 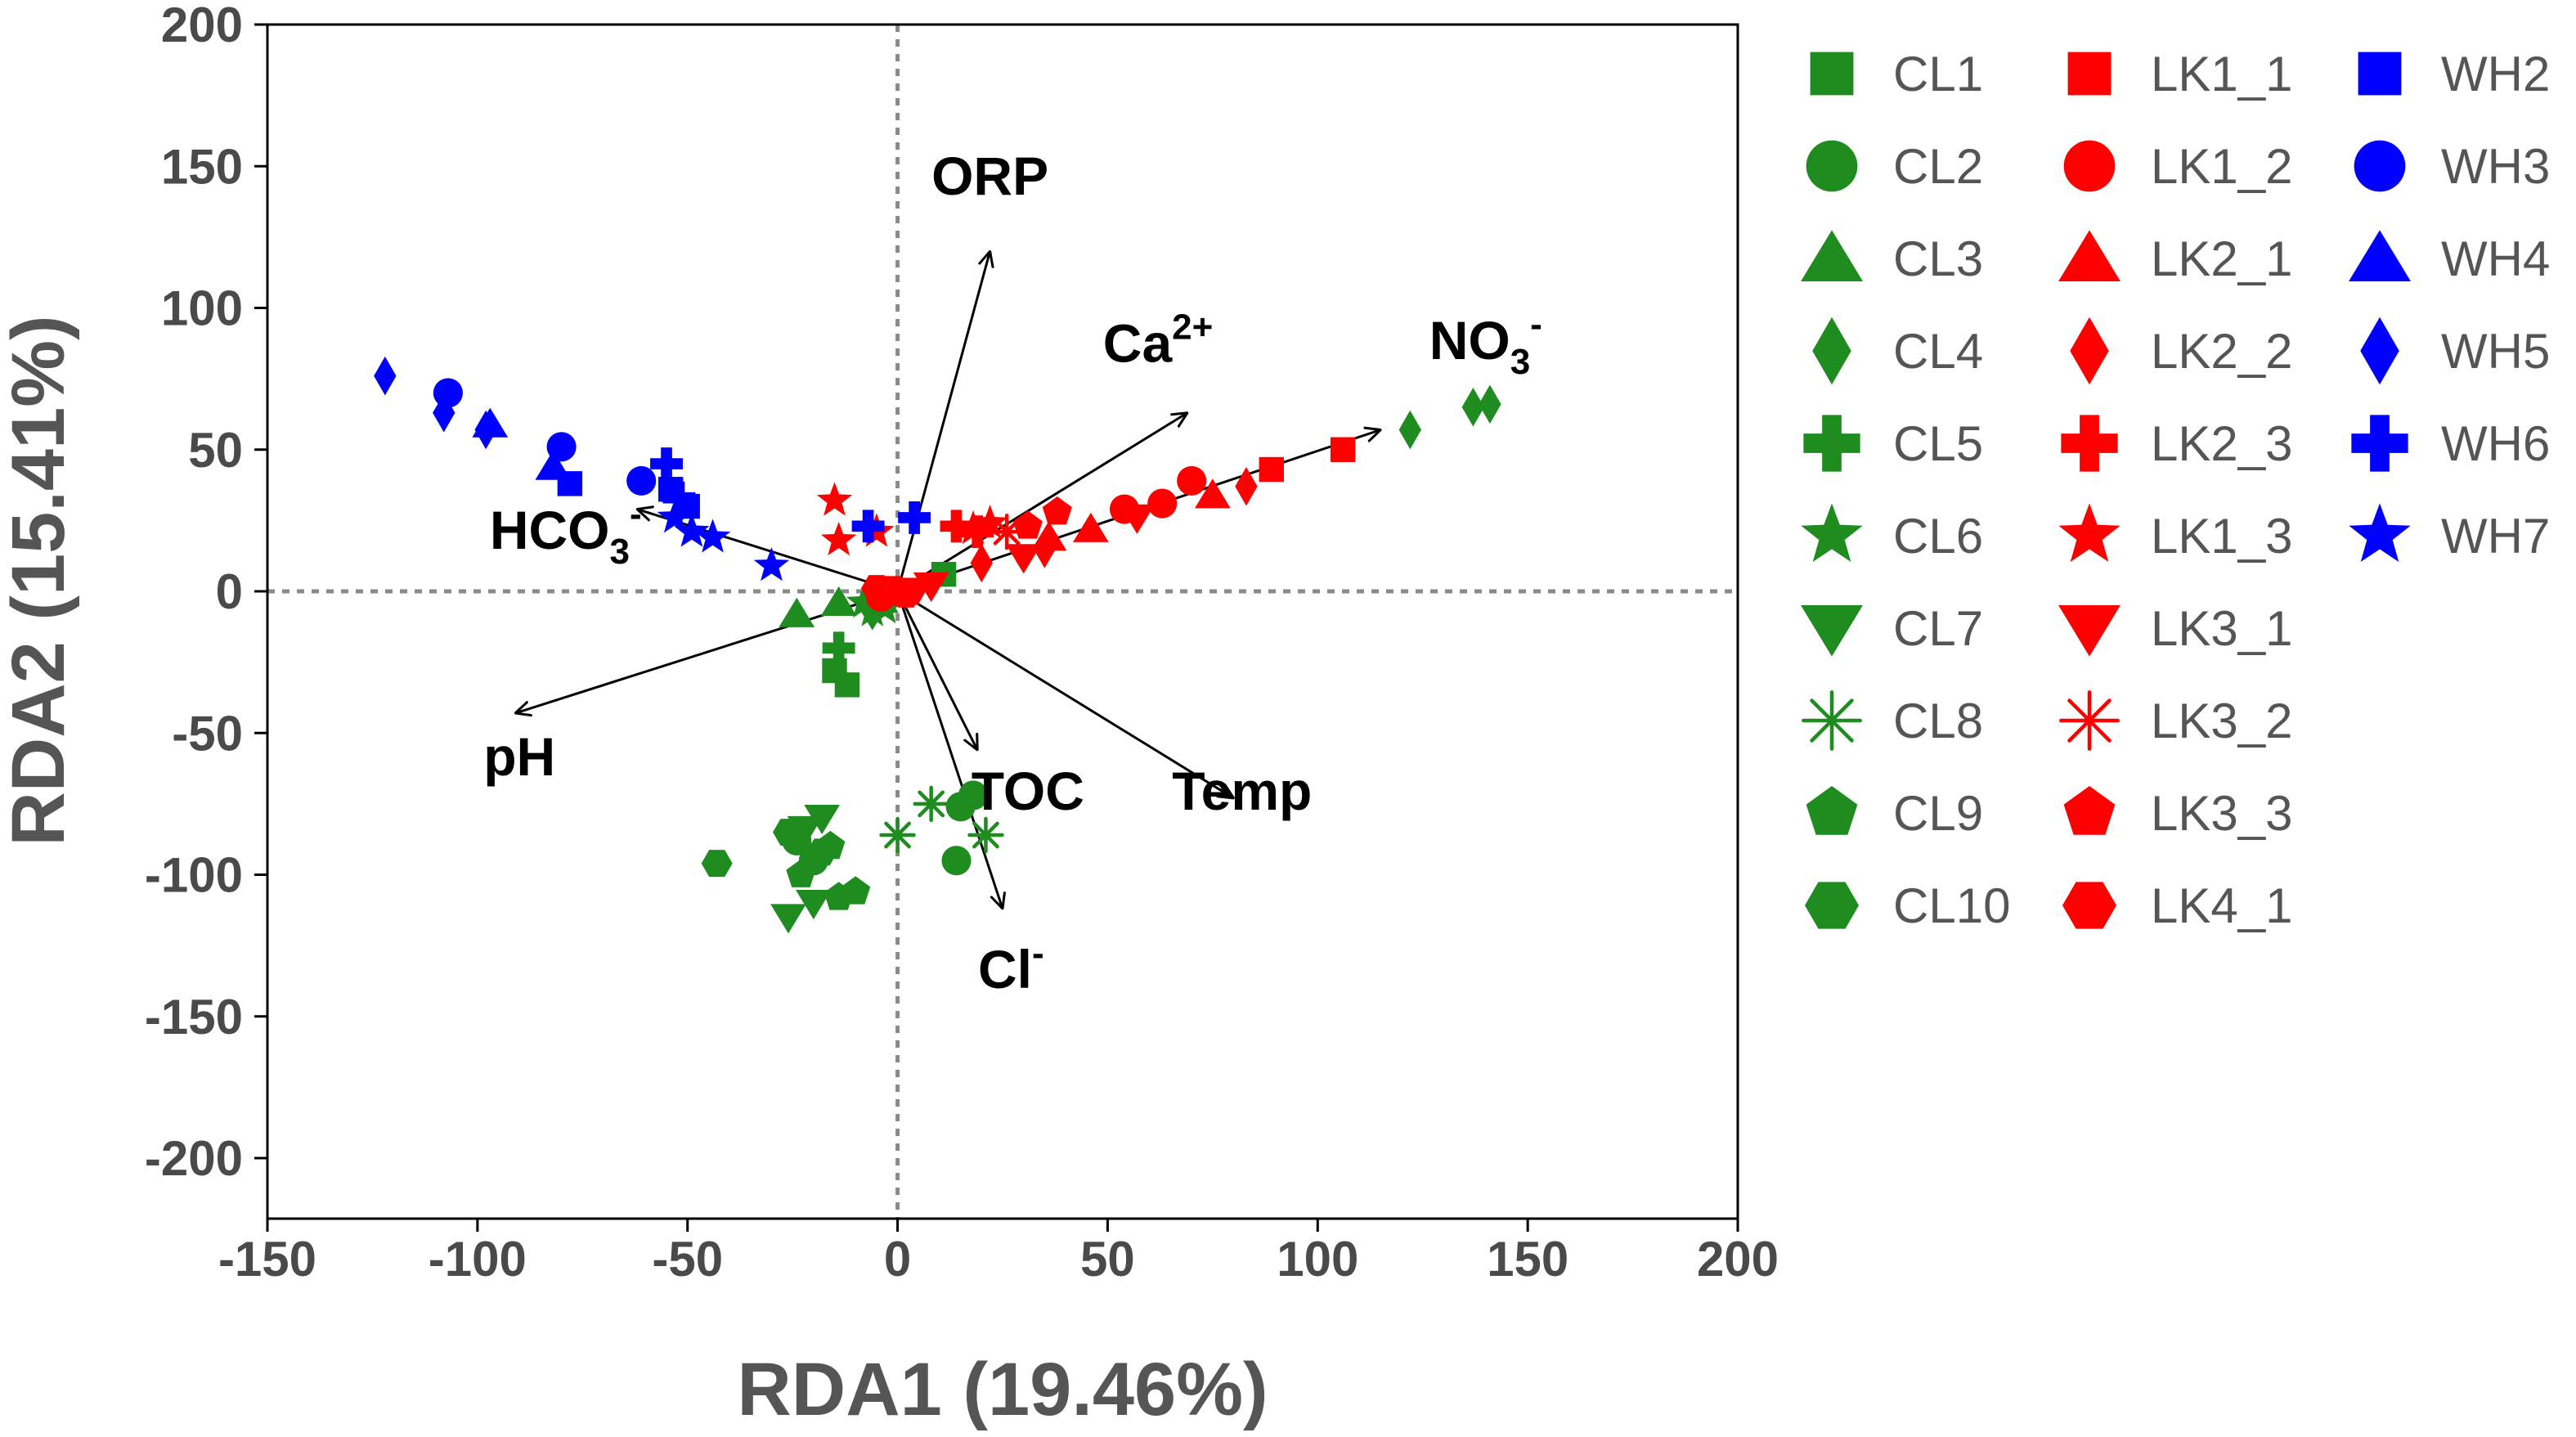 I want to click on vector-ca, so click(x=1042, y=503).